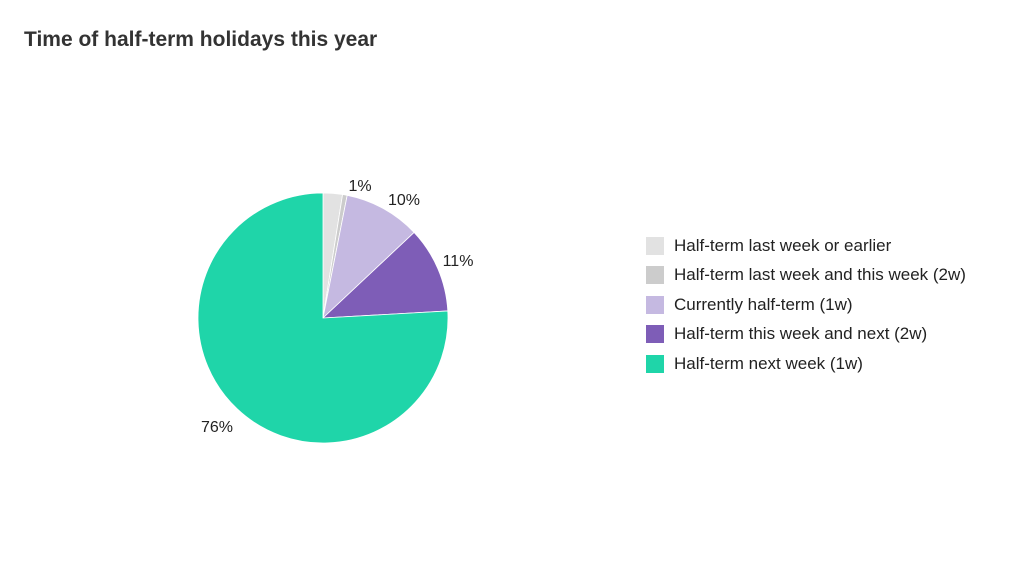 The image size is (1024, 585). What do you see at coordinates (768, 363) in the screenshot?
I see `legend-label: Half-term next week (1w)` at bounding box center [768, 363].